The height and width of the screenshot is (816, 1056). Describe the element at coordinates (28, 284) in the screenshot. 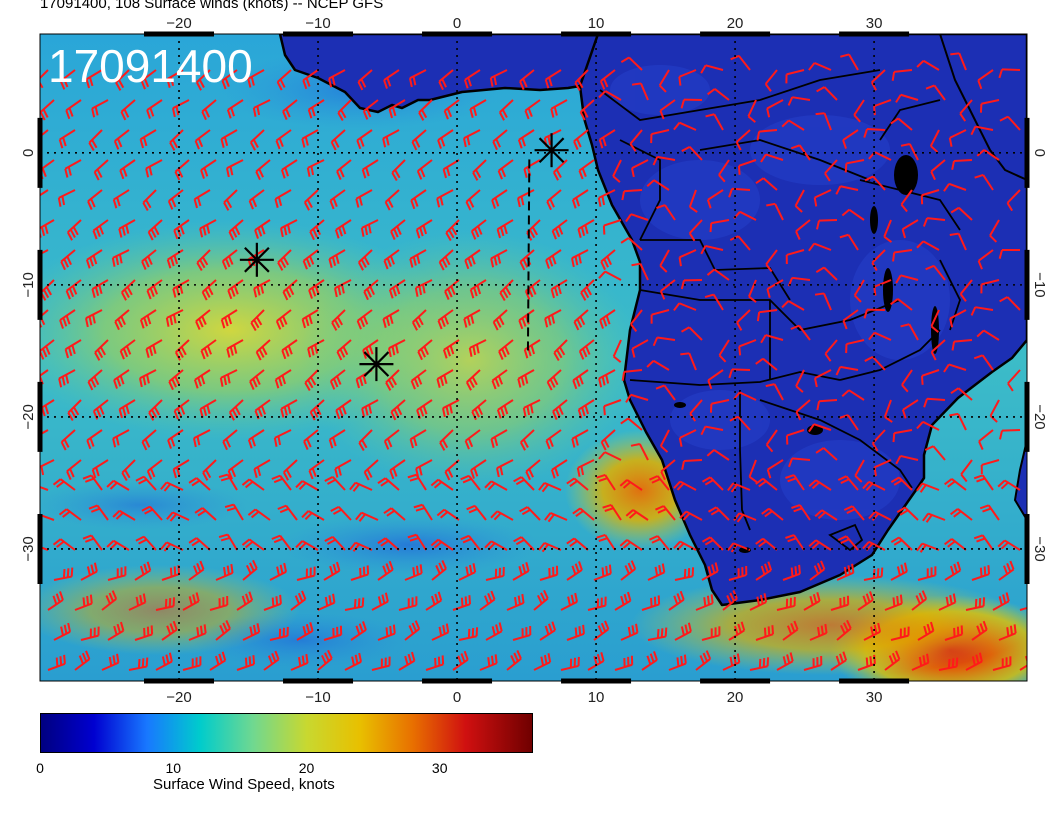

I see `lat-tick-label: −10` at that location.